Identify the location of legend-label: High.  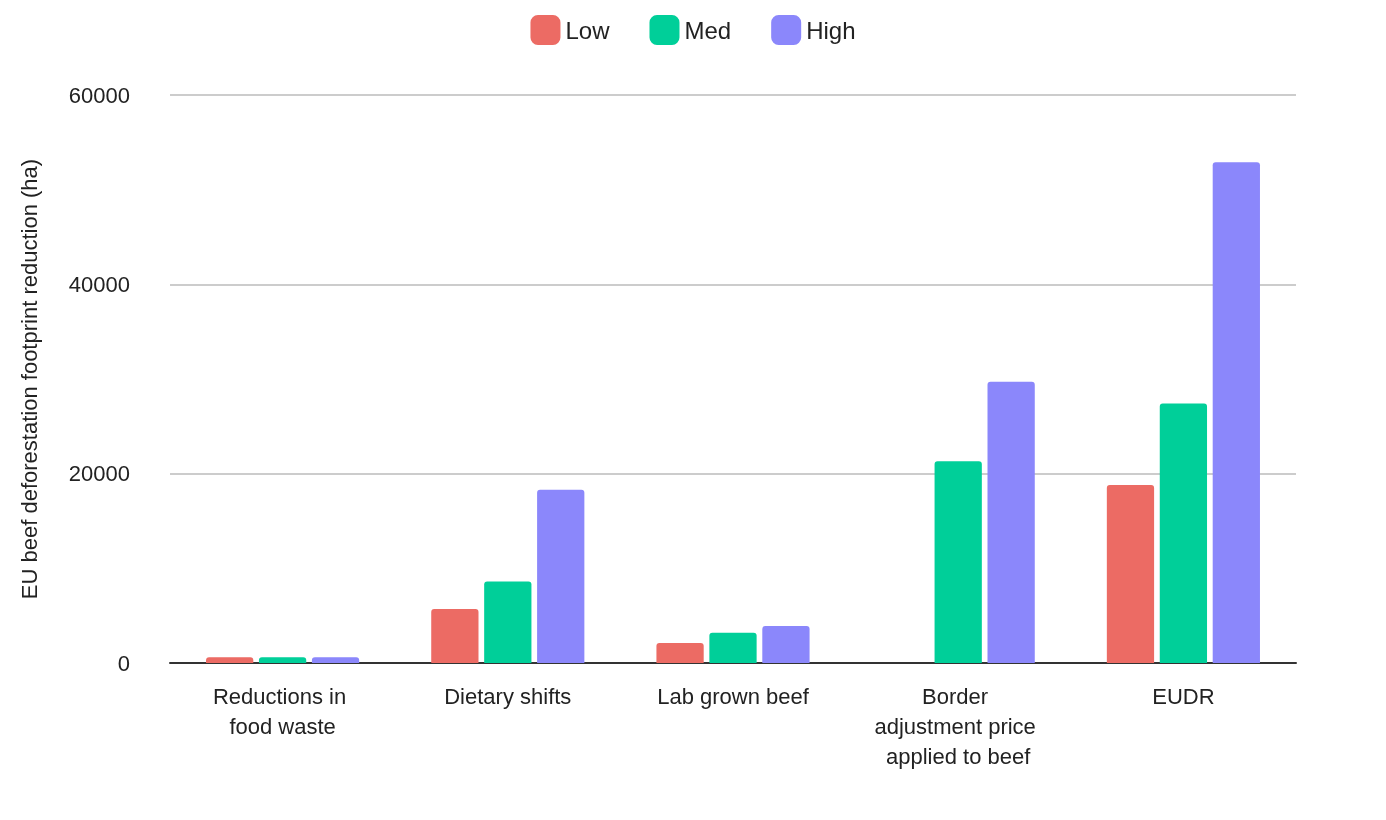
(831, 30).